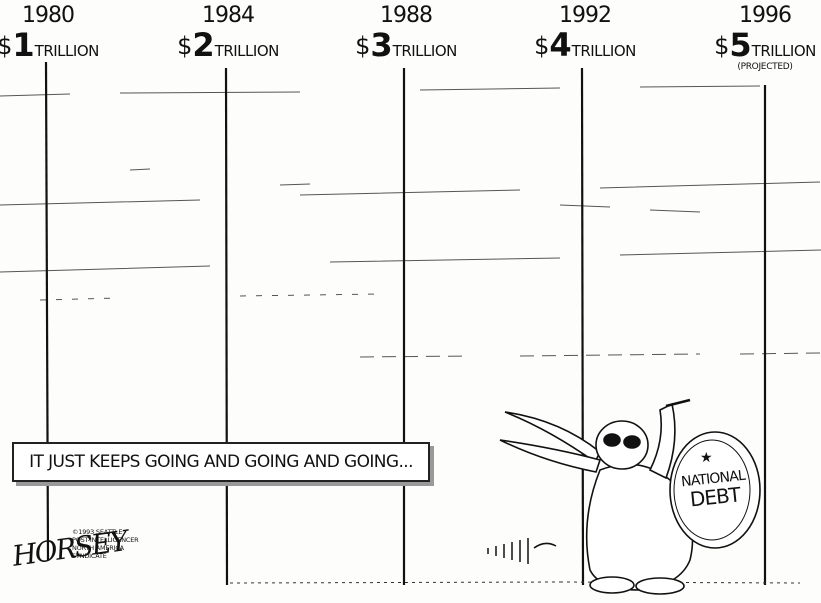  I want to click on header-1996: 1996 $5TRILLION (PROJECTED), so click(755, 38).